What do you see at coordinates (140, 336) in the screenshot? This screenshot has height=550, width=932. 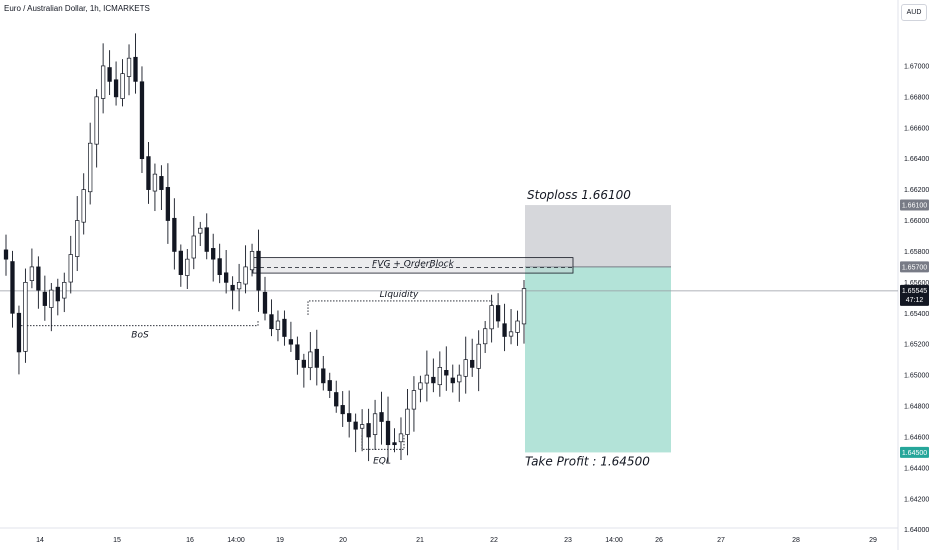 I see `bos-label: BoS` at bounding box center [140, 336].